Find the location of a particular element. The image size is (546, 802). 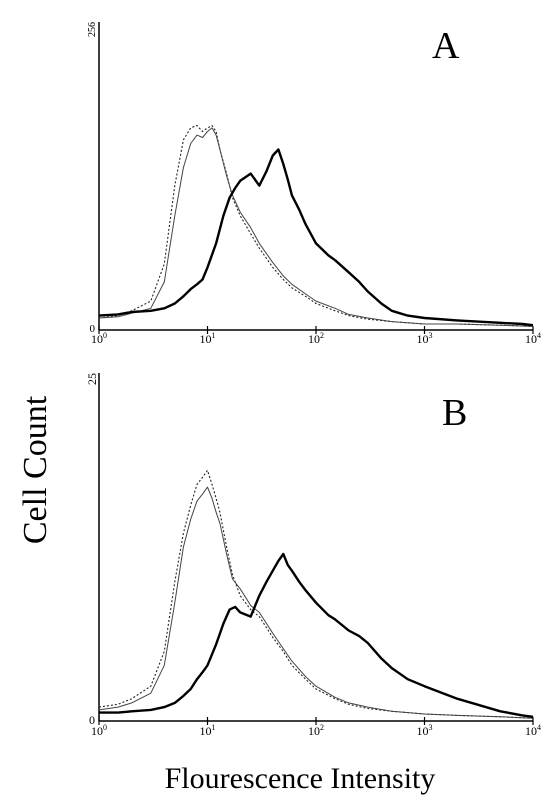

y-axis-label: Cell Count is located at coordinates (35, 469).